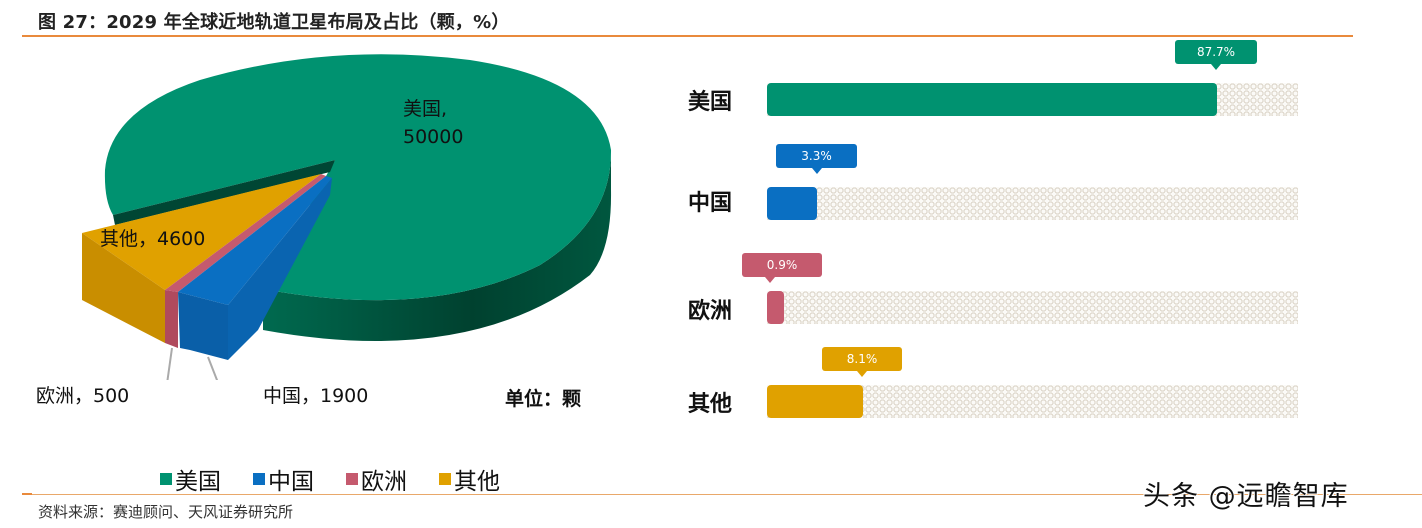 This screenshot has height=528, width=1422. I want to click on legend-label: 欧洲, so click(384, 482).